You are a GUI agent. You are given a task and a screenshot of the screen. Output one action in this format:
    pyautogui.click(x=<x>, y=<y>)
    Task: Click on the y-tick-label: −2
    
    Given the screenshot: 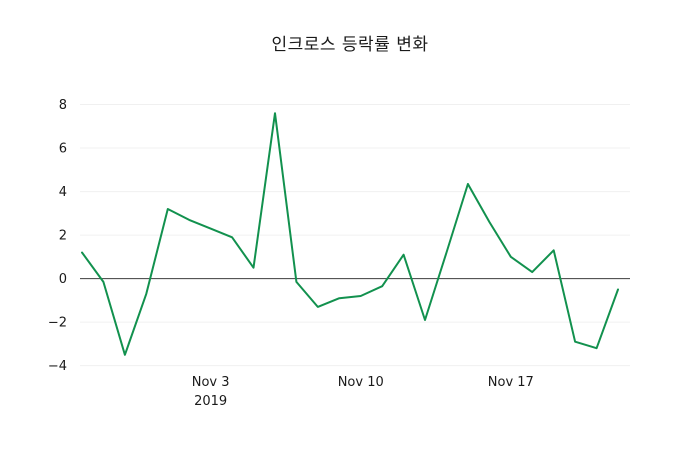 What is the action you would take?
    pyautogui.click(x=57, y=323)
    